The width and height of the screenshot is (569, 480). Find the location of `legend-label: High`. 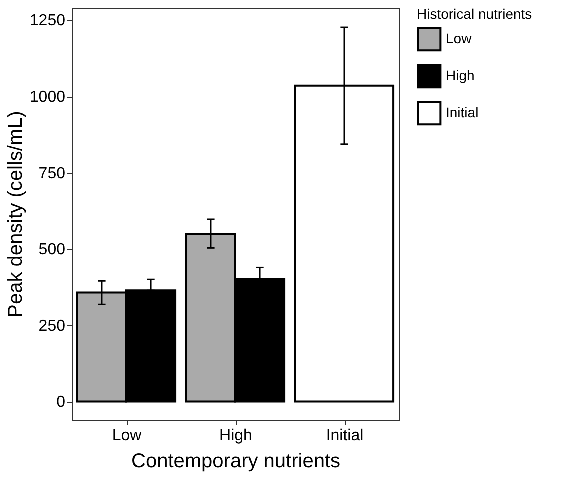

legend-label: High is located at coordinates (460, 76).